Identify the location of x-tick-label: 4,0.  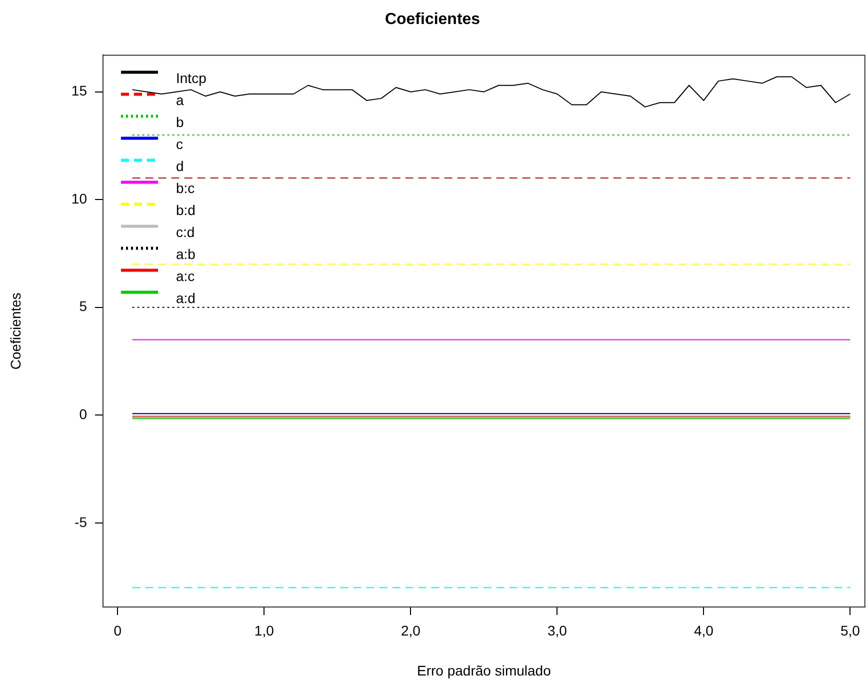
(704, 630).